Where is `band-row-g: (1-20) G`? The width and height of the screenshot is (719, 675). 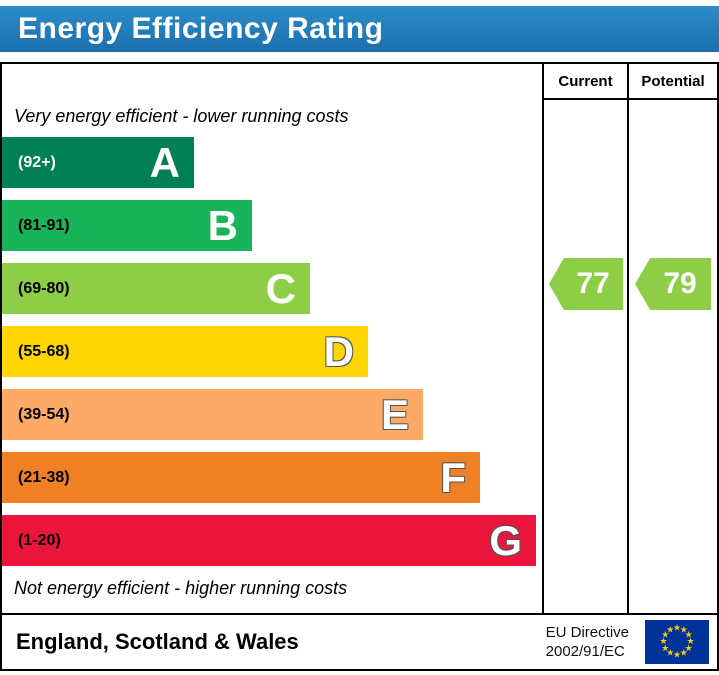
band-row-g: (1-20) G is located at coordinates (269, 540).